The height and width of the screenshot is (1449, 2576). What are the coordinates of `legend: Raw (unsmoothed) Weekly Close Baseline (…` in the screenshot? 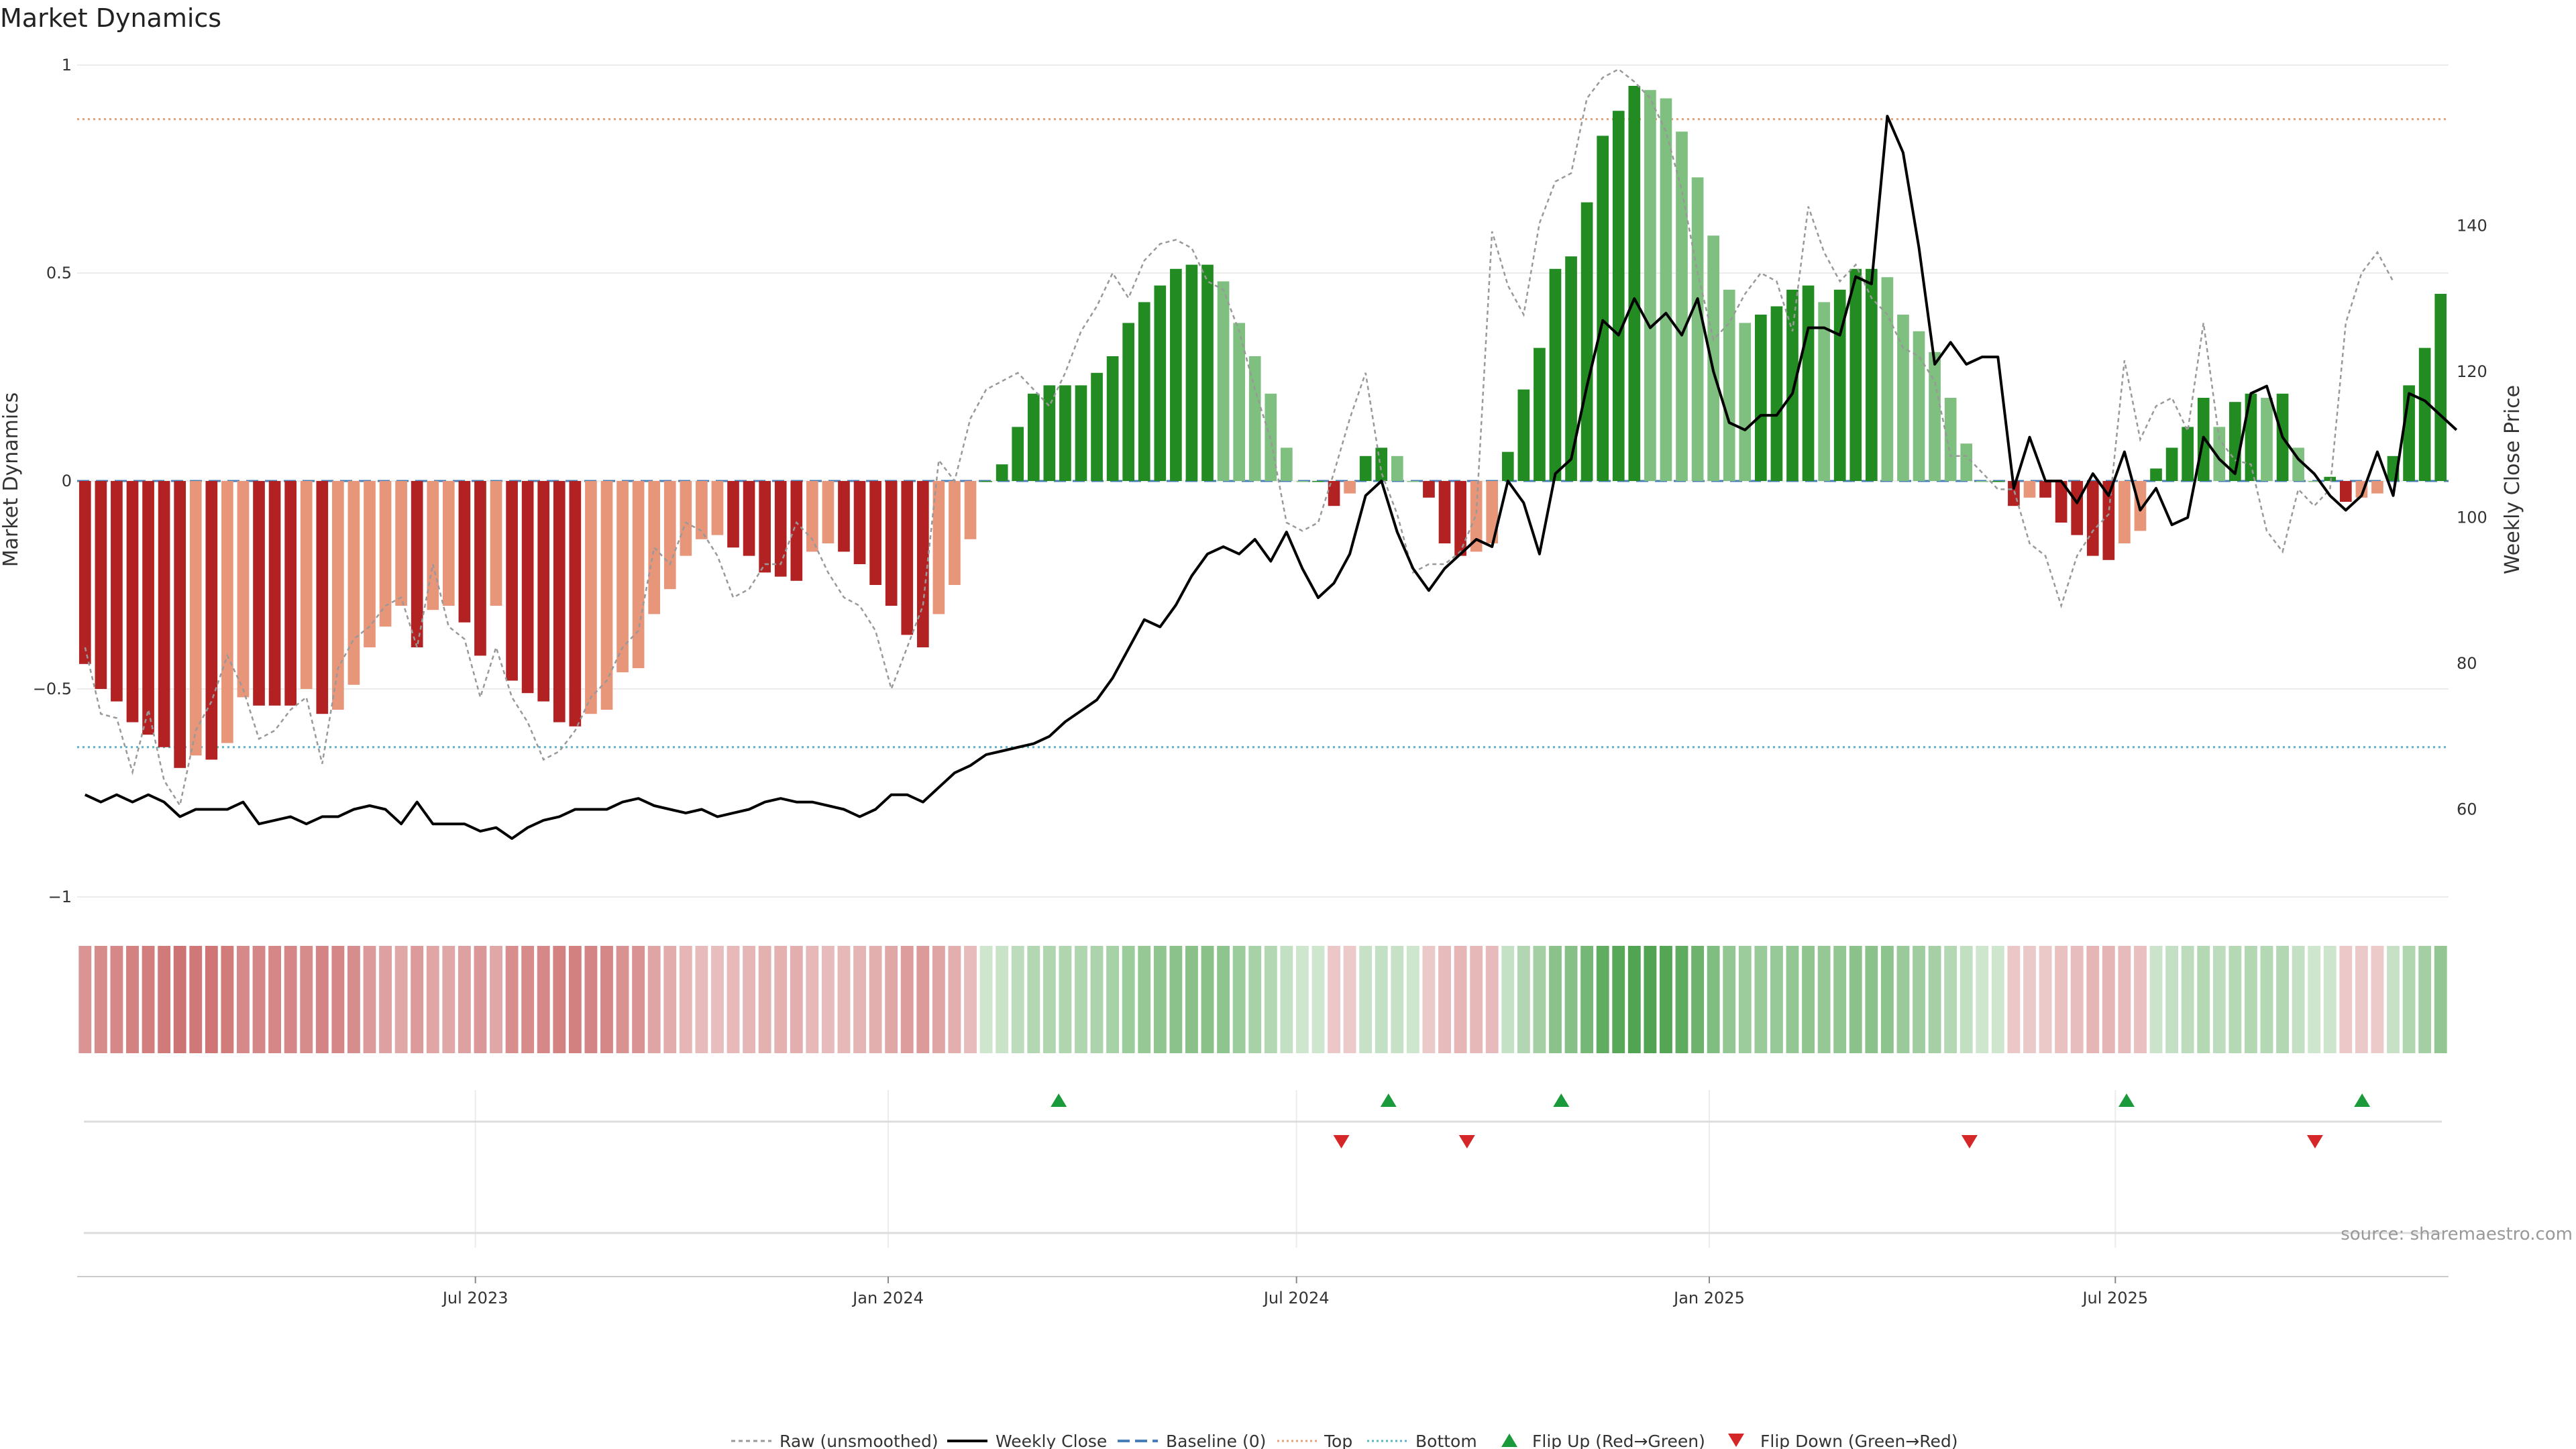 It's located at (1344, 1440).